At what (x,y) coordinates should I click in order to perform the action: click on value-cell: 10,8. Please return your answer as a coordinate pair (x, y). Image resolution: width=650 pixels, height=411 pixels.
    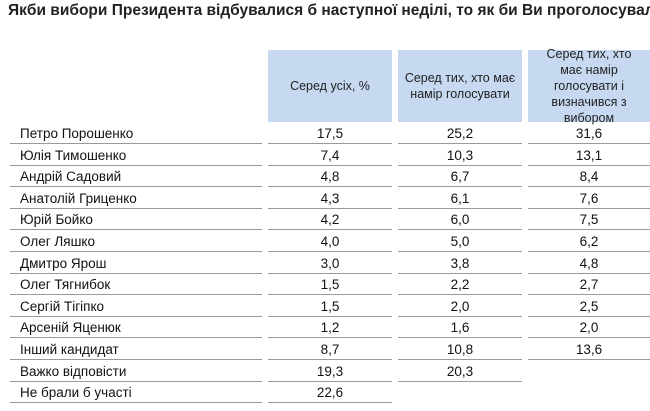
    Looking at the image, I should click on (460, 349).